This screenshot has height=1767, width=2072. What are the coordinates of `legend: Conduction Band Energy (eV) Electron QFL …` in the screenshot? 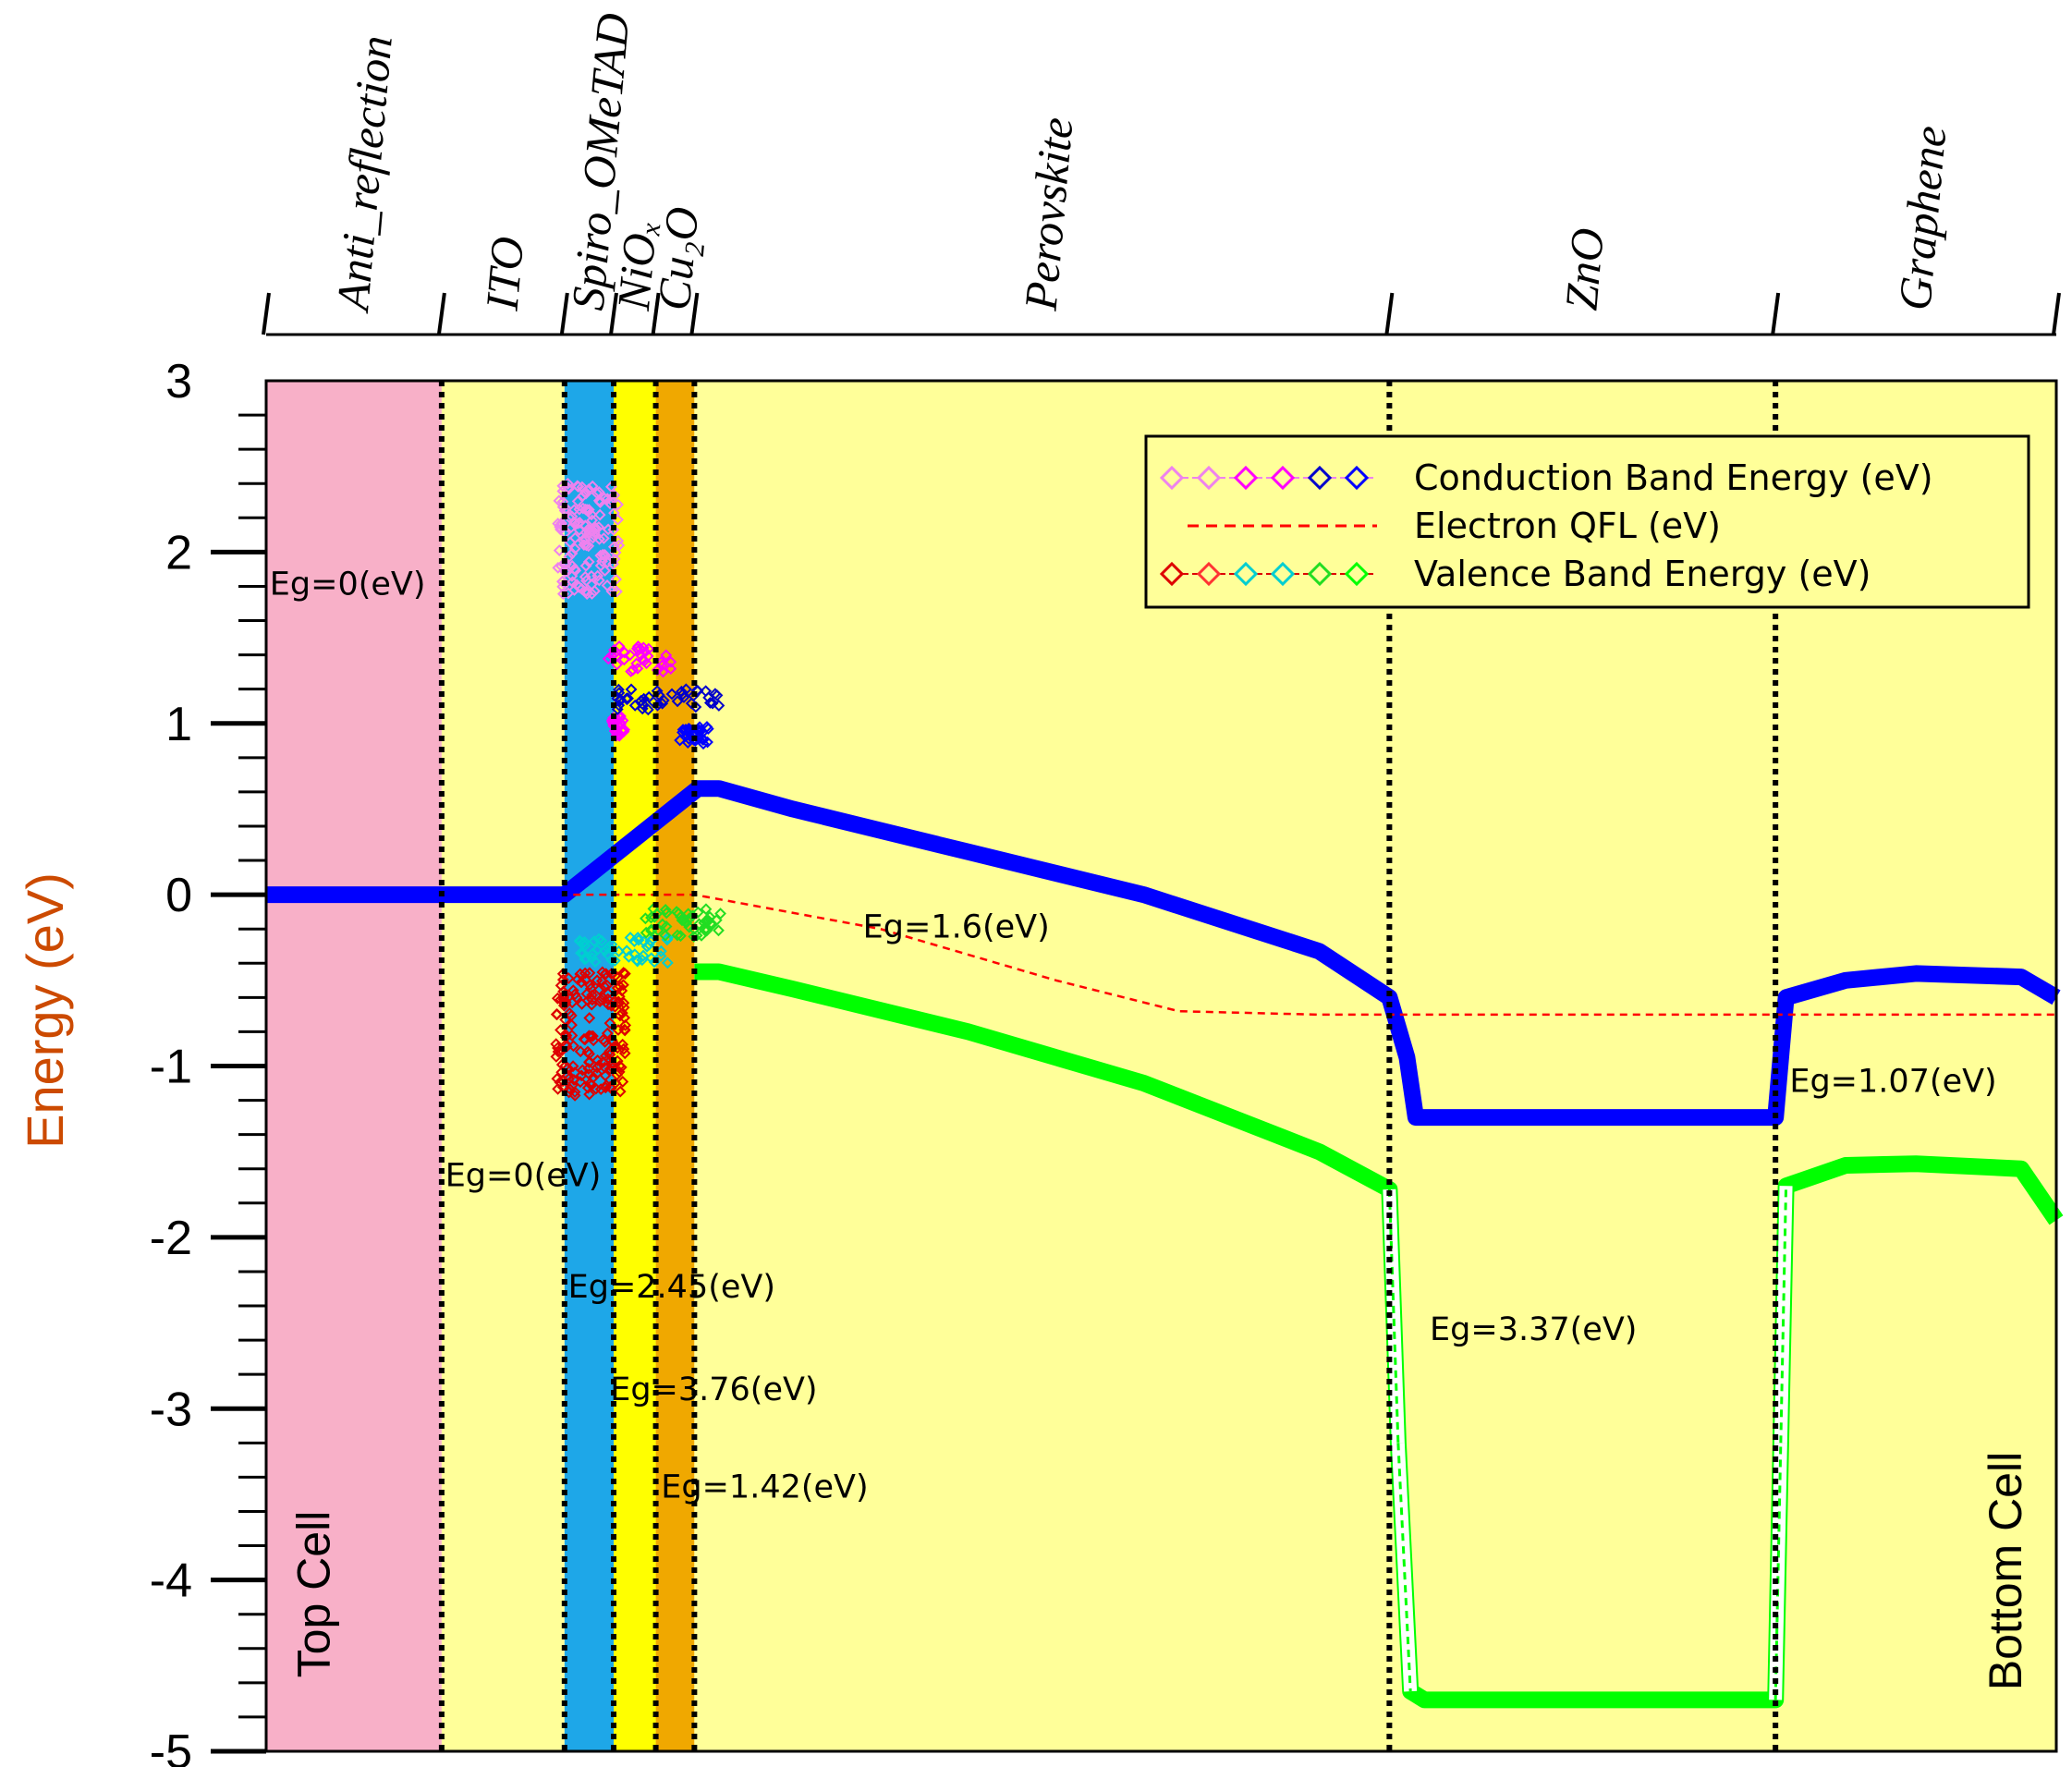 It's located at (1587, 521).